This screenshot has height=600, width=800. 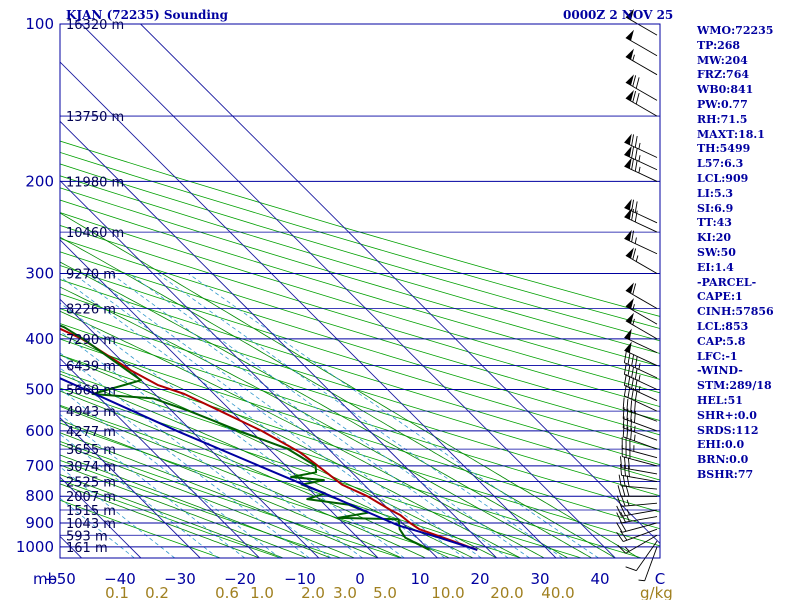 I want to click on sounding-index: -PARCEL-, so click(x=727, y=282).